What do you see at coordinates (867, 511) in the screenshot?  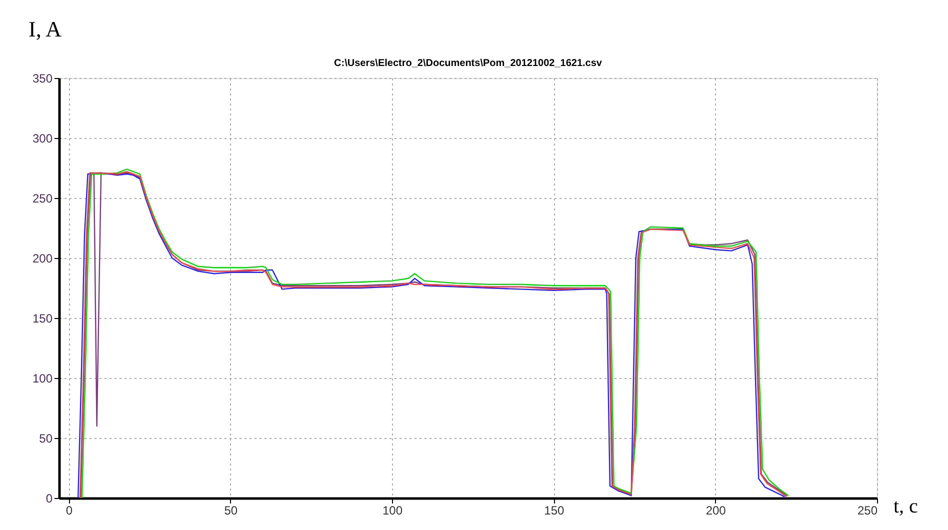 I see `x-tick-label: 250` at bounding box center [867, 511].